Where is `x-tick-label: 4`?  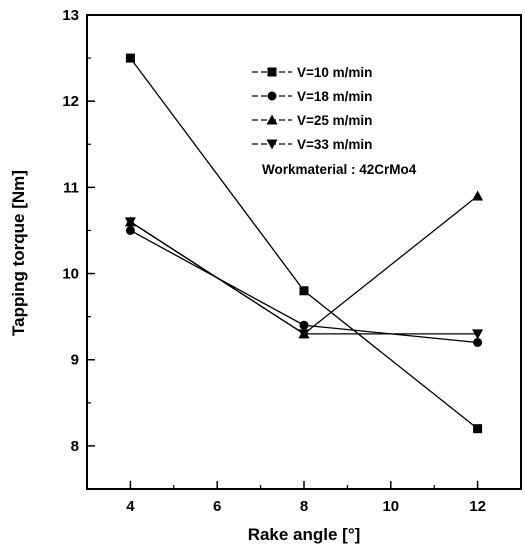
x-tick-label: 4 is located at coordinates (130, 506).